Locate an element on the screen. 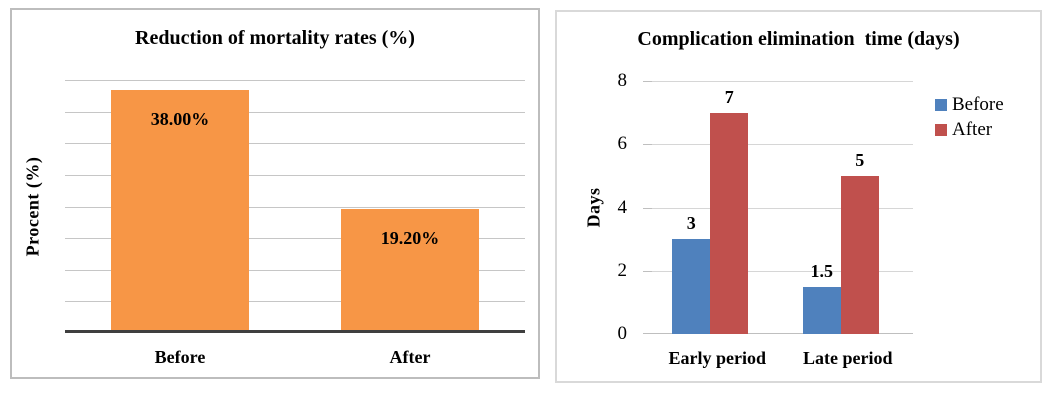 The image size is (1056, 400). bar-before is located at coordinates (180, 209).